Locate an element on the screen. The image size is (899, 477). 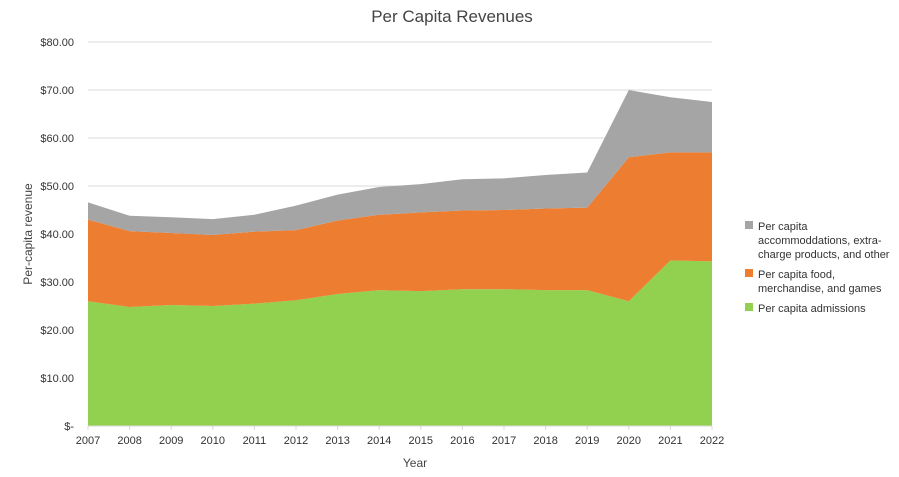
legend-label: accommoddations, extra- is located at coordinates (820, 241).